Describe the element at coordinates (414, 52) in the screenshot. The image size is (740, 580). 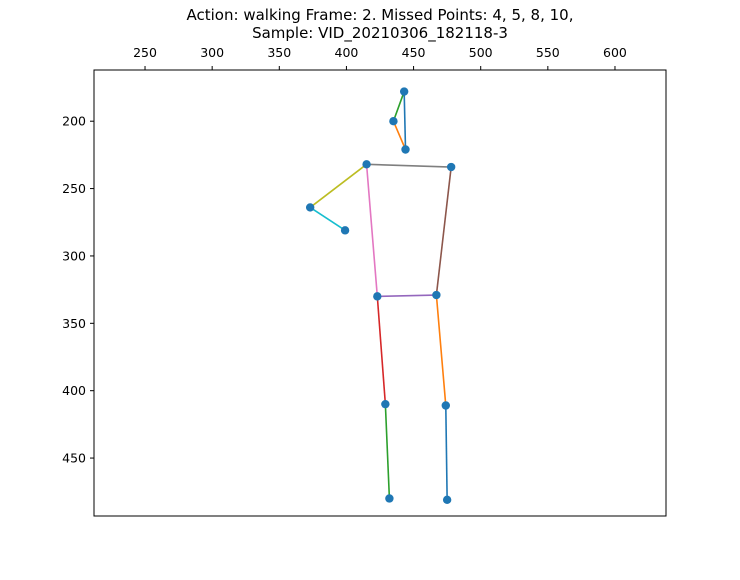
I see `x-tick-label-450: 450` at that location.